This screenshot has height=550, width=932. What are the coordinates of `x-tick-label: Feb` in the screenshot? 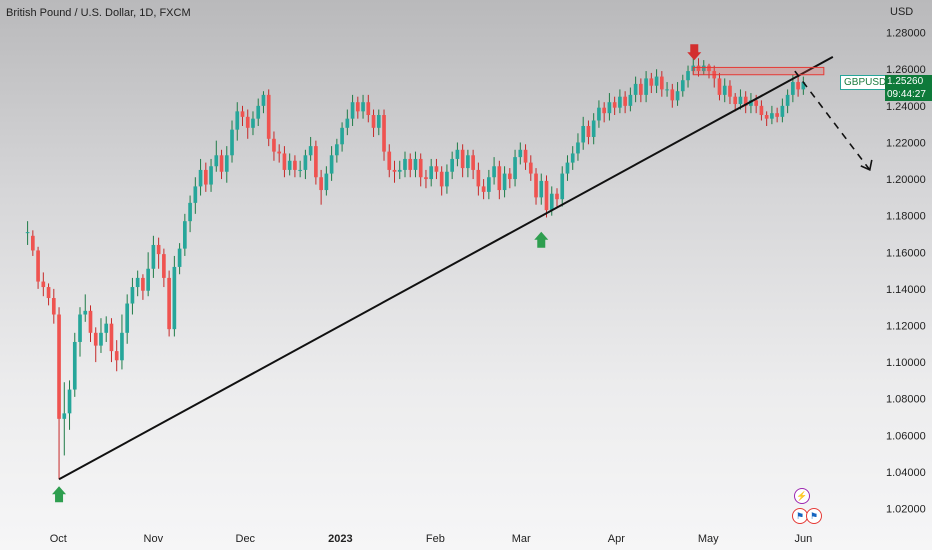 It's located at (435, 539).